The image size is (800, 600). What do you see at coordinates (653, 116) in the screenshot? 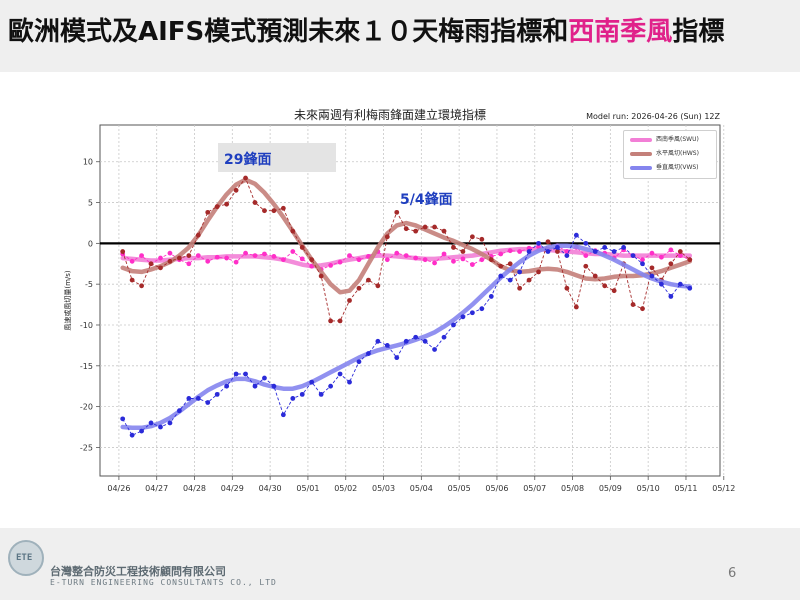
I see `model-run-label: Model run: 2026-04-26 (Sun) 12Z` at bounding box center [653, 116].